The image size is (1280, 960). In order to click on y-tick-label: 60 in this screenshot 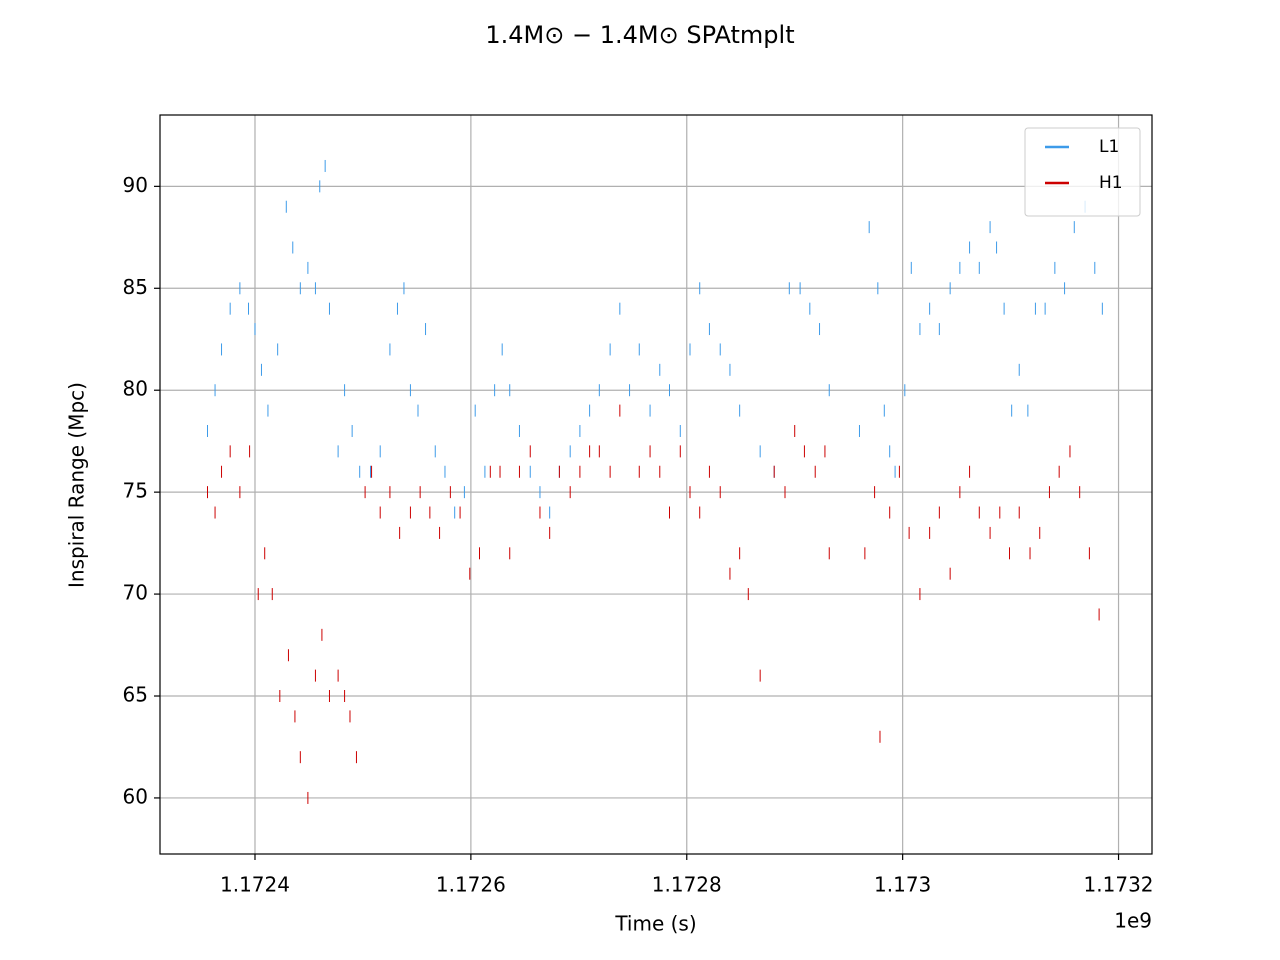, I will do `click(135, 796)`.